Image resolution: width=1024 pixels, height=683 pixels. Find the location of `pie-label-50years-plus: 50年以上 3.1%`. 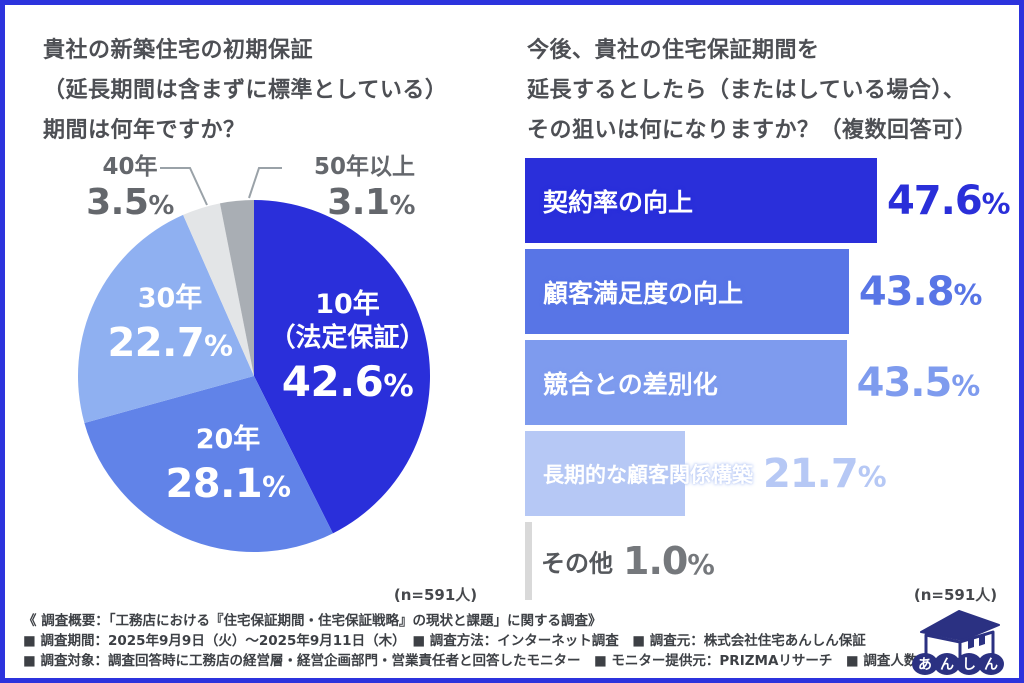

pie-label-50years-plus: 50年以上 3.1% is located at coordinates (333, 189).